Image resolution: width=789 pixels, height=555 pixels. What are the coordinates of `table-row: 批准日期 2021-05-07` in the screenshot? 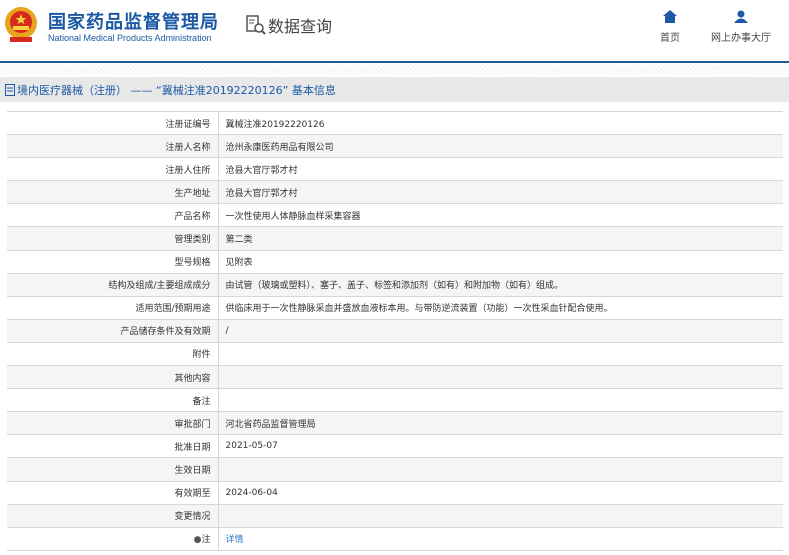 It's located at (395, 446).